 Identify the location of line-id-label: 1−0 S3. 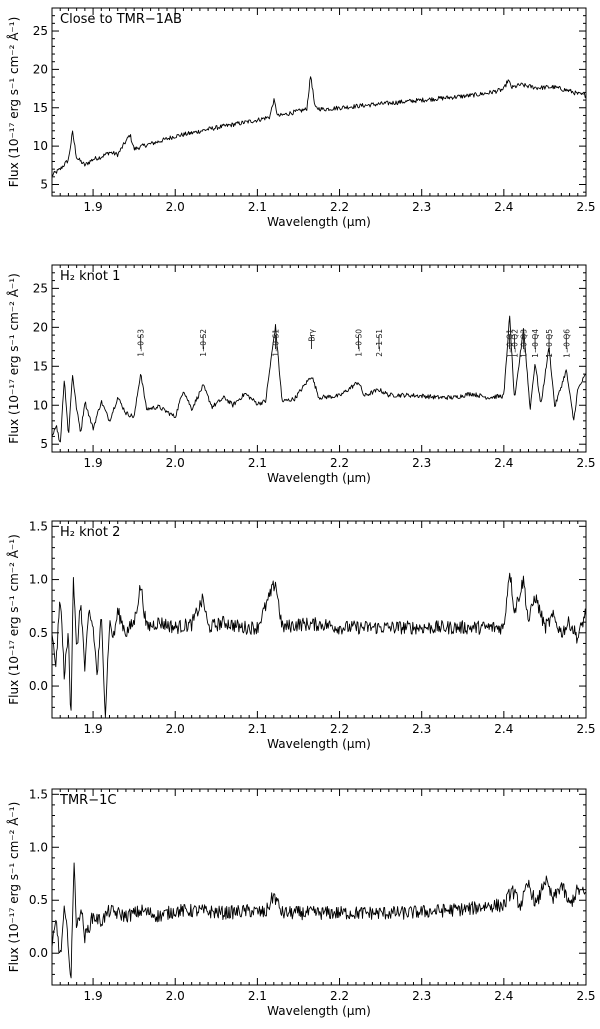
(141, 343).